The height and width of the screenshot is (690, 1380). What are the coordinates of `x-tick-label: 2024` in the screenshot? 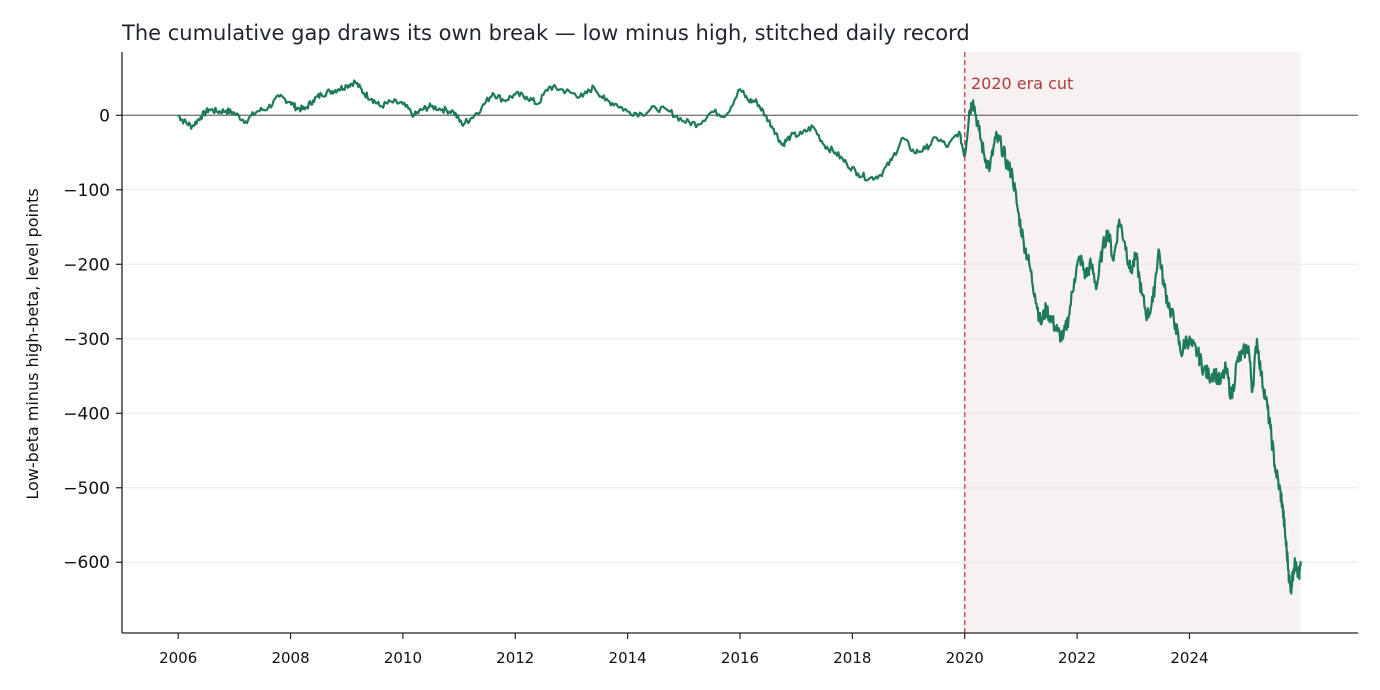 It's located at (1189, 658).